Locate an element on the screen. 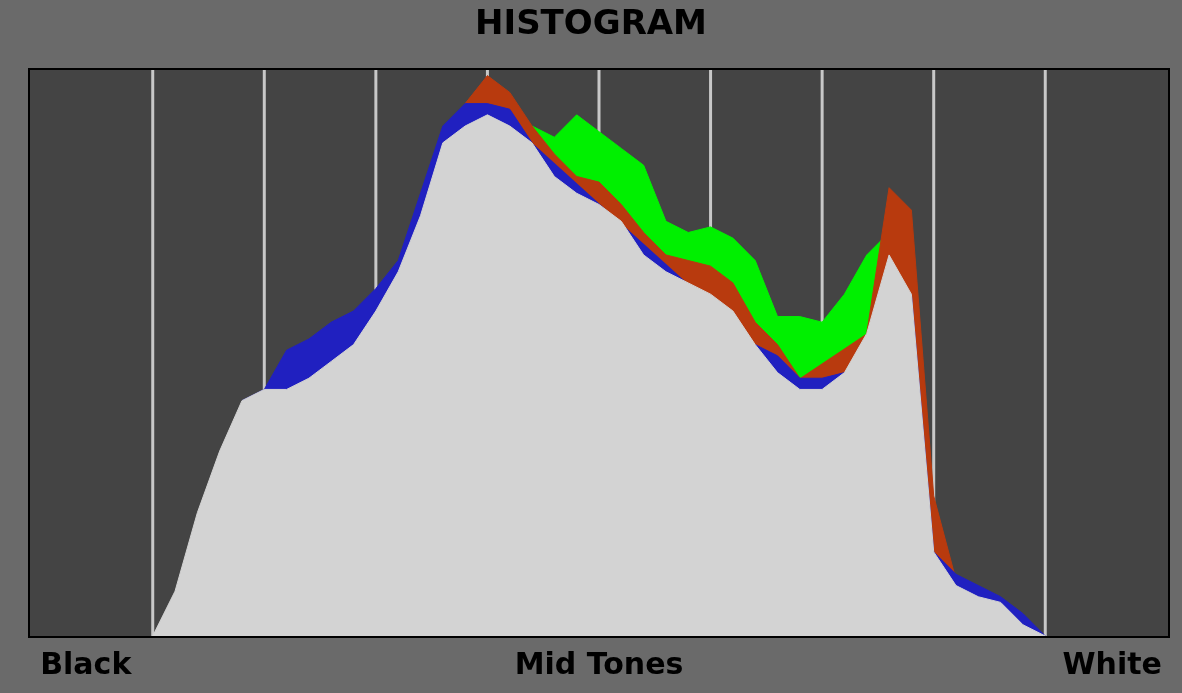  x-tick-label: Black is located at coordinates (86, 663).